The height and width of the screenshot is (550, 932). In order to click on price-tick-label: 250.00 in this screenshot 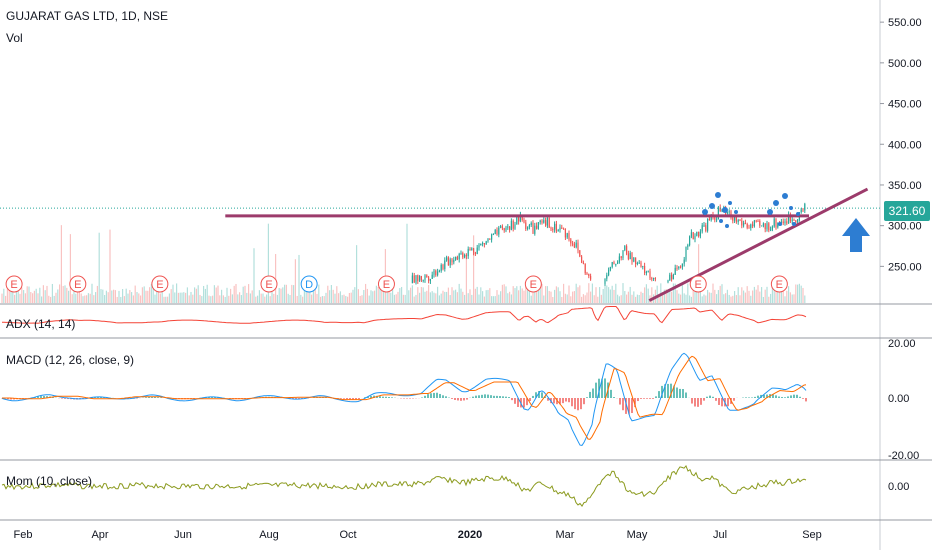, I will do `click(905, 267)`.